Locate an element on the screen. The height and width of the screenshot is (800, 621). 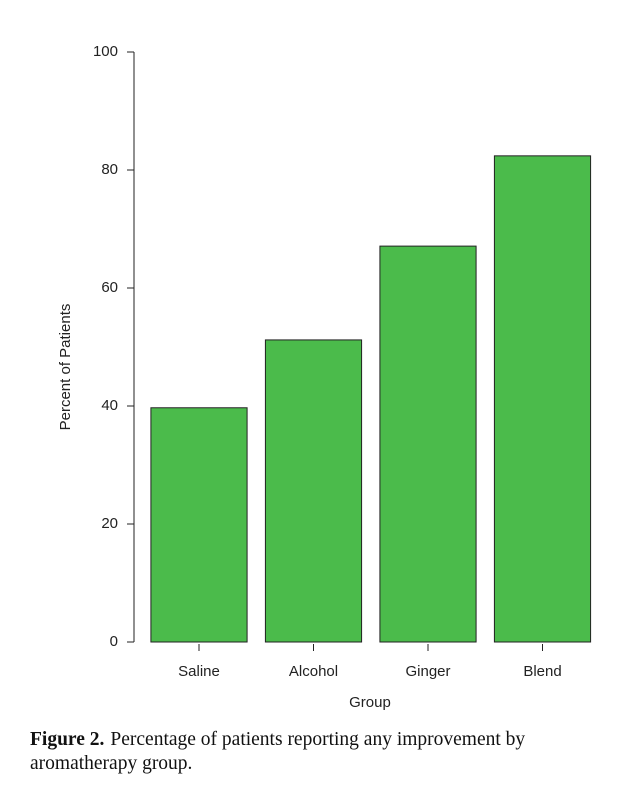
y-tick-label: 100 is located at coordinates (105, 51).